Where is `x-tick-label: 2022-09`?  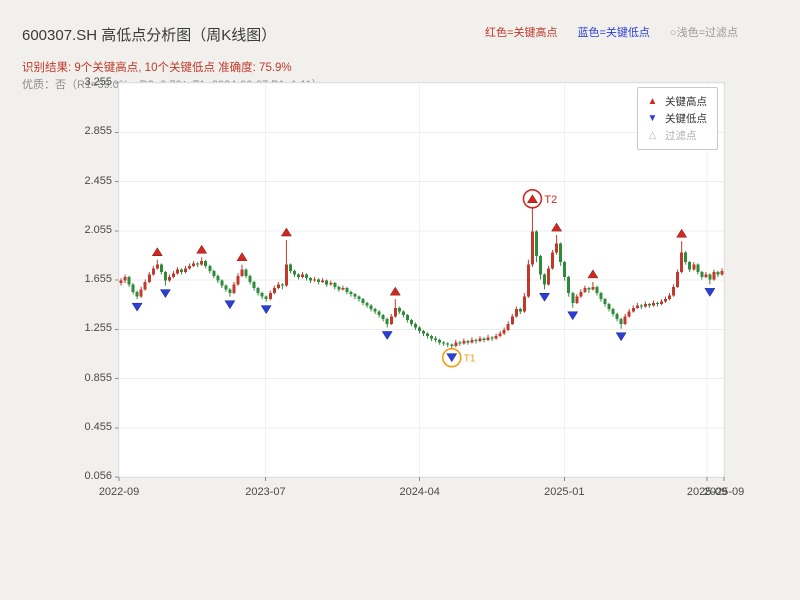 x-tick-label: 2022-09 is located at coordinates (119, 492).